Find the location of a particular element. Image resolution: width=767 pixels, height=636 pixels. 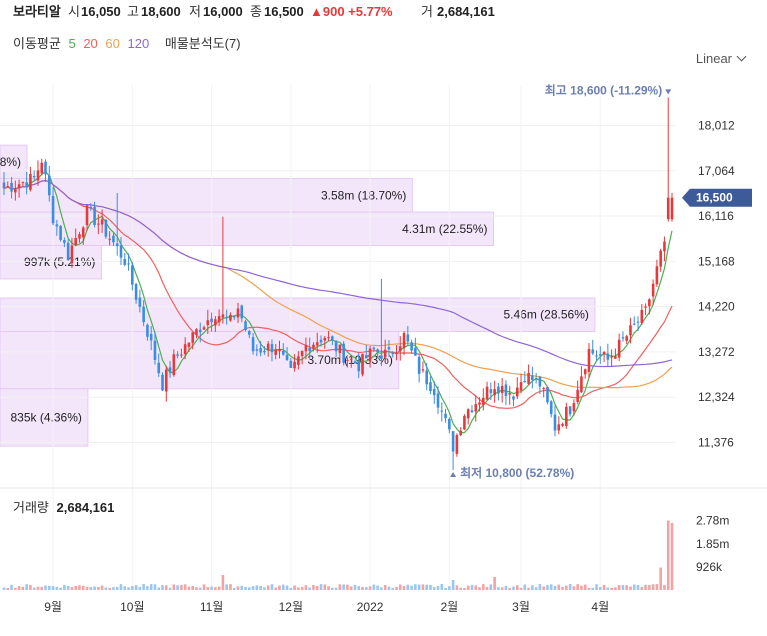

moving-average-legend: 이동평균 5 20 60 120 매물분석도(7) is located at coordinates (129, 42).